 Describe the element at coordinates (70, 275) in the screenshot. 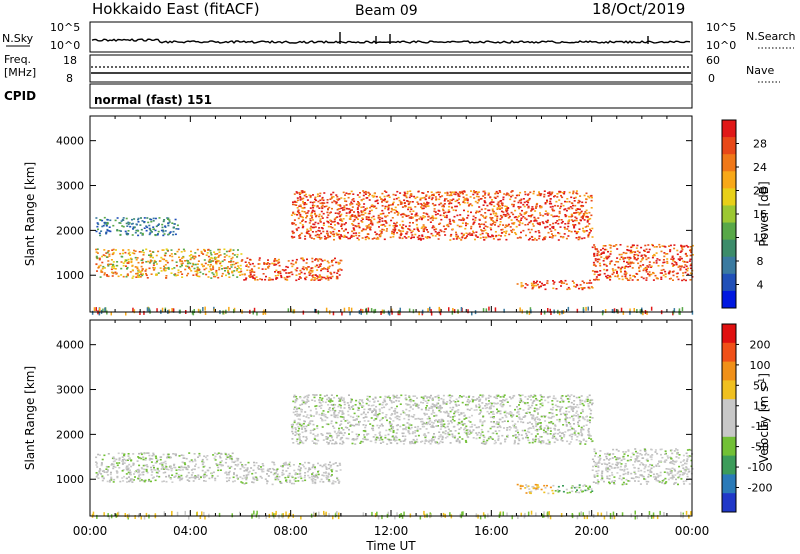

I see `y-tick-label: 1000` at that location.